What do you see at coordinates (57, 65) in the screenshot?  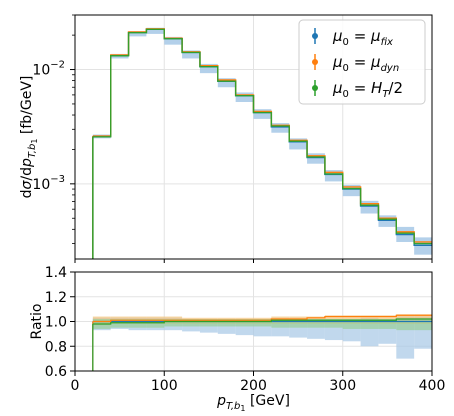 I see `tick-exponent: −2` at bounding box center [57, 65].